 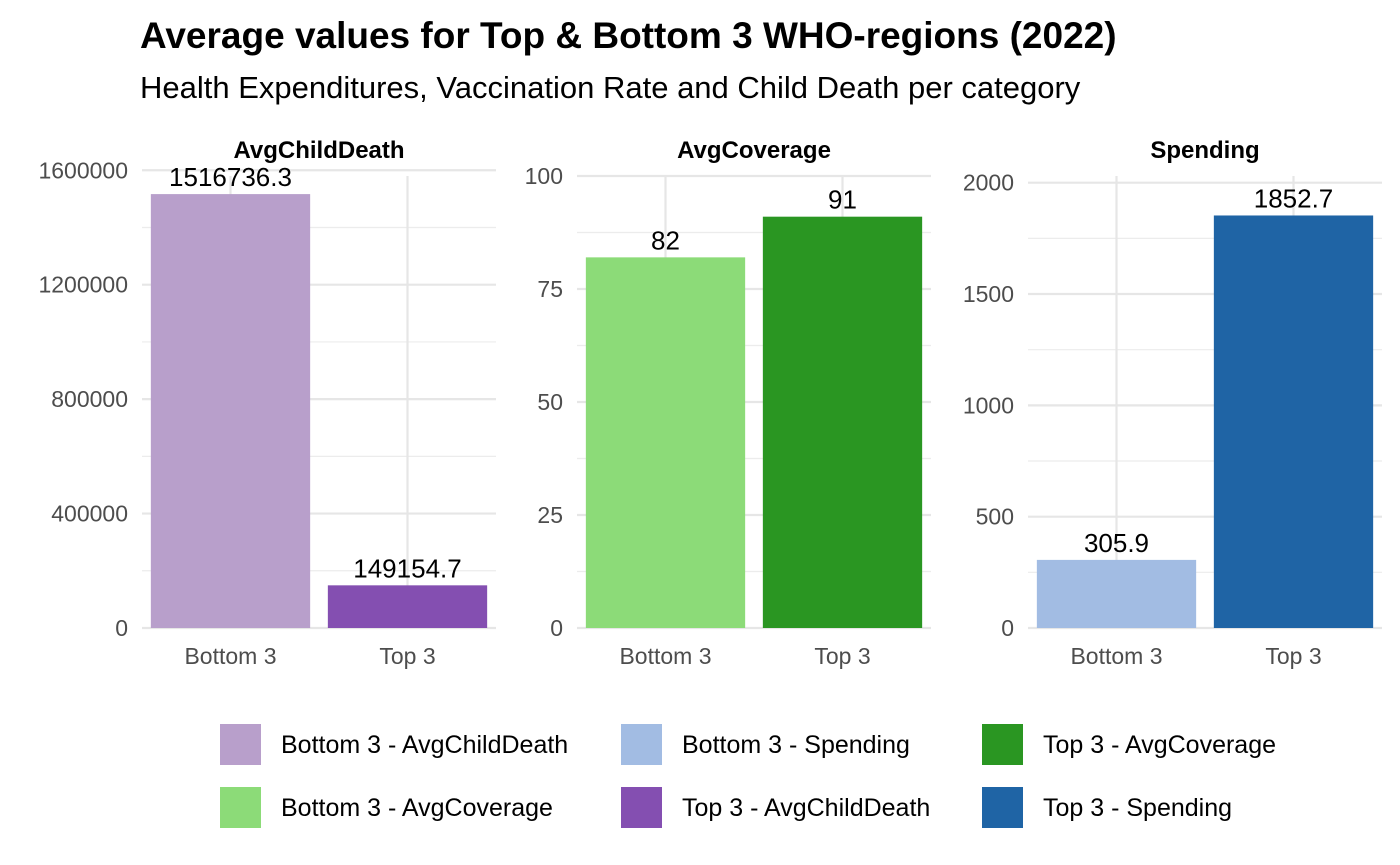 I want to click on y-tick-label: 25, so click(x=550, y=515).